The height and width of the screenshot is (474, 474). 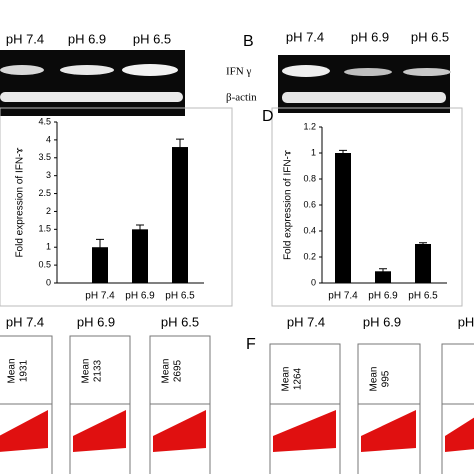 What do you see at coordinates (178, 370) in the screenshot?
I see `mean-value: 2695` at bounding box center [178, 370].